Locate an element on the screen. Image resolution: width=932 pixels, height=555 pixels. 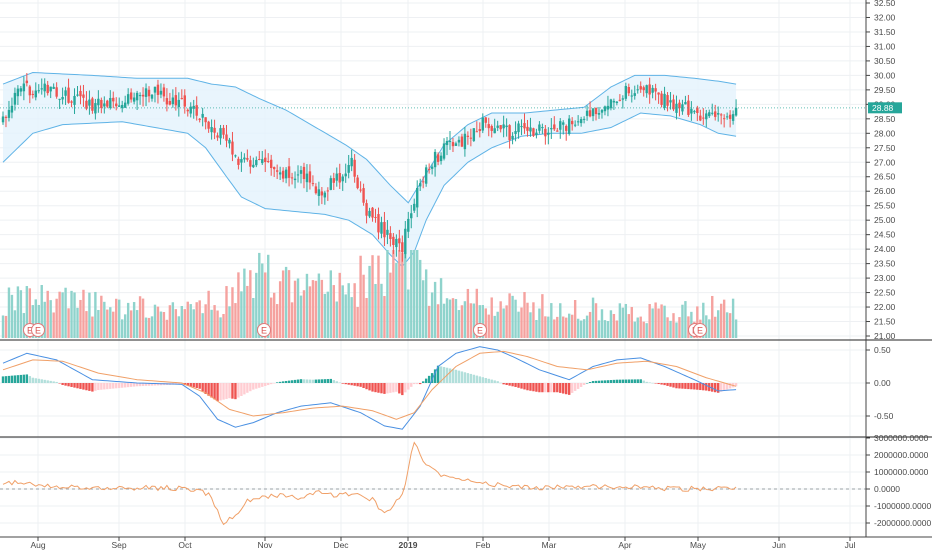
earnings-marker-label: E is located at coordinates (30, 331).